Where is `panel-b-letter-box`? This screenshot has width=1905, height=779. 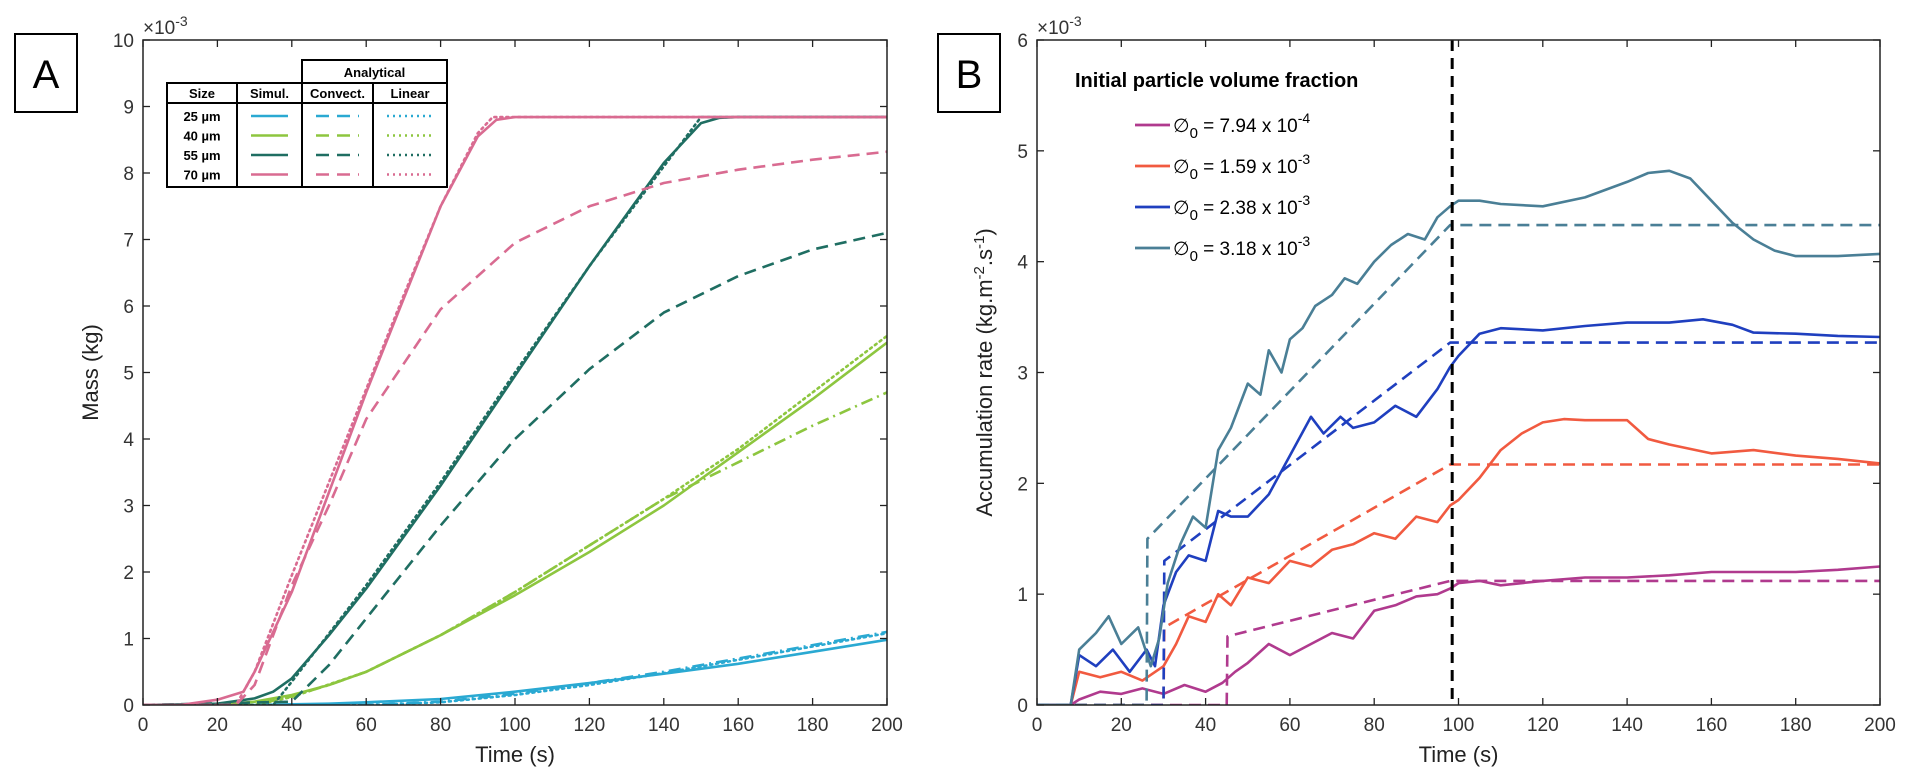 panel-b-letter-box is located at coordinates (969, 73).